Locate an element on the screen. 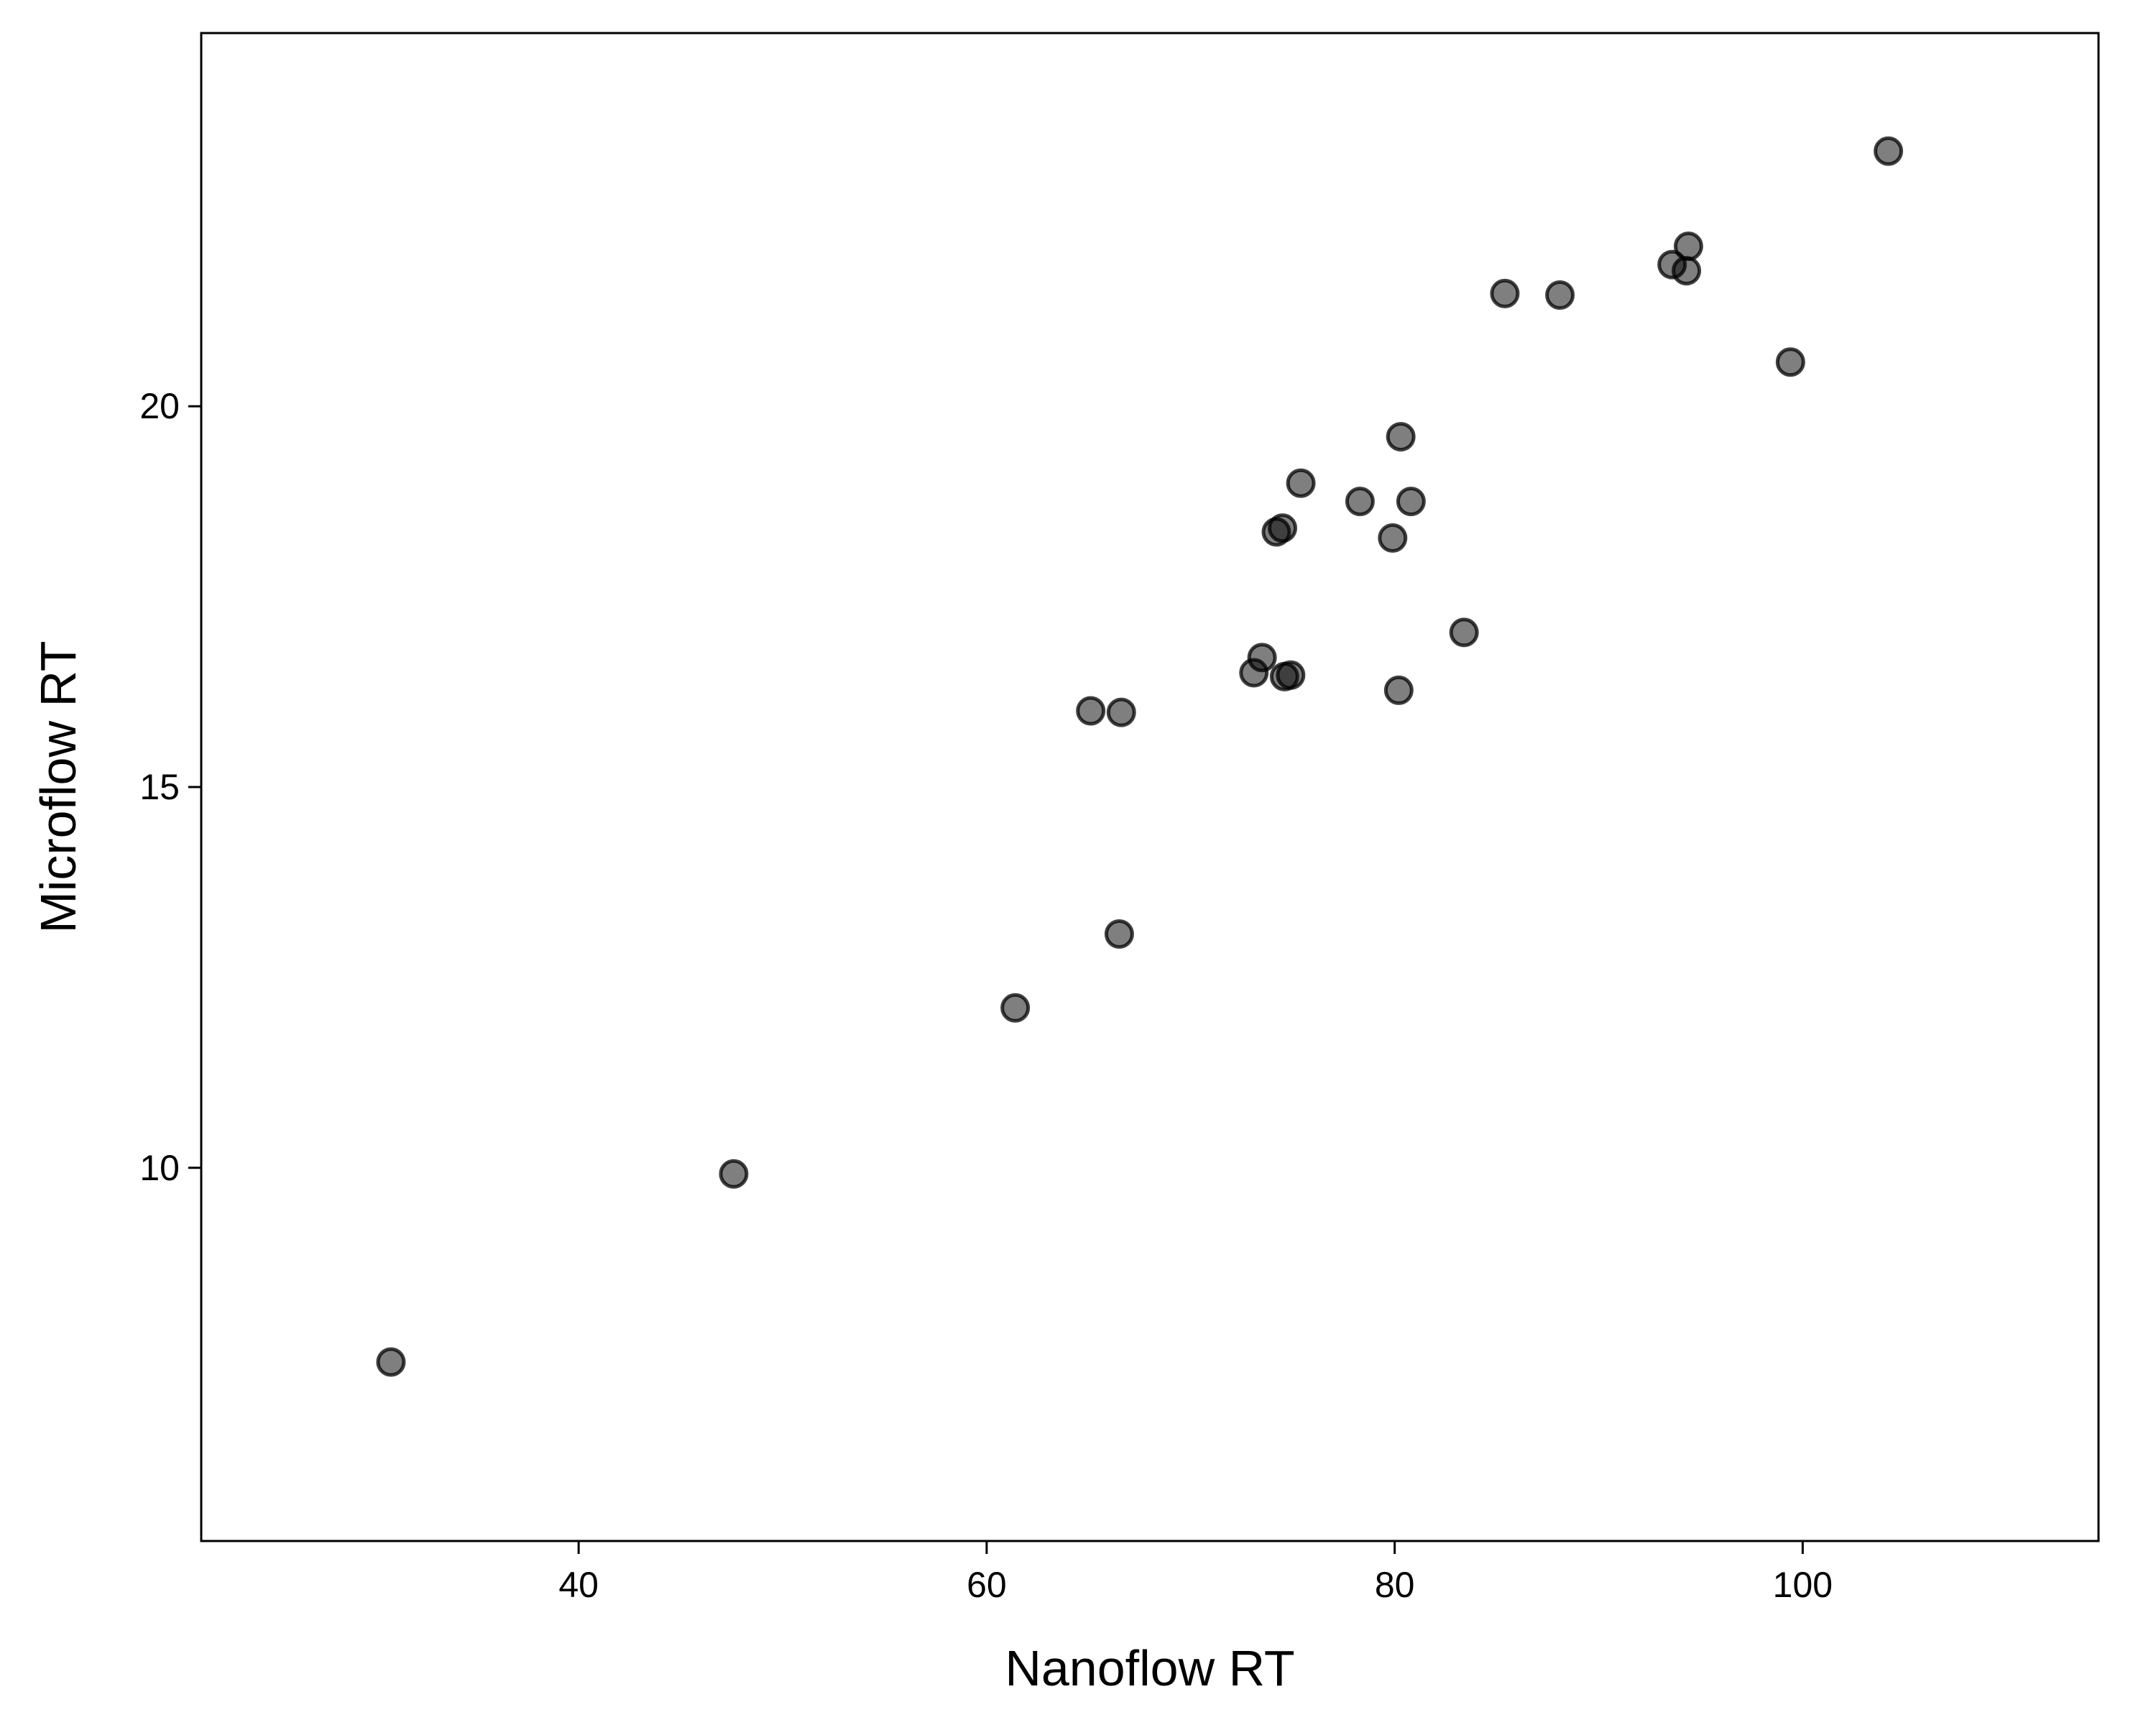 This screenshot has width=2156, height=1725. x-tick-label: 80 is located at coordinates (1395, 1585).